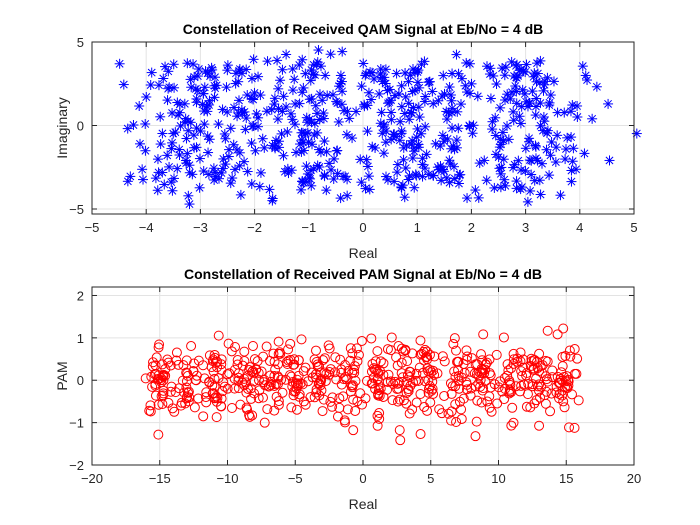 The image size is (700, 525). Describe the element at coordinates (92, 227) in the screenshot. I see `qam-x-tick-label: −5` at that location.